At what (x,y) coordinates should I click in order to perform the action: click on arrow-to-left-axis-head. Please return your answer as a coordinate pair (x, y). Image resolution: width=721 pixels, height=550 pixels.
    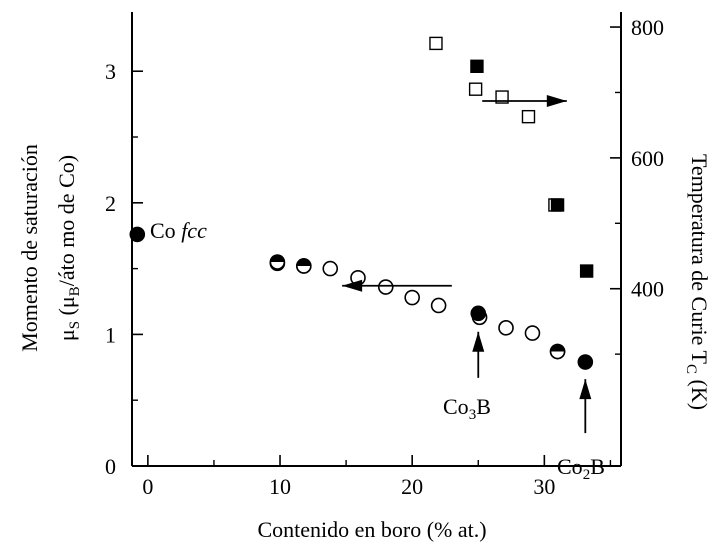
    Looking at the image, I should click on (352, 285).